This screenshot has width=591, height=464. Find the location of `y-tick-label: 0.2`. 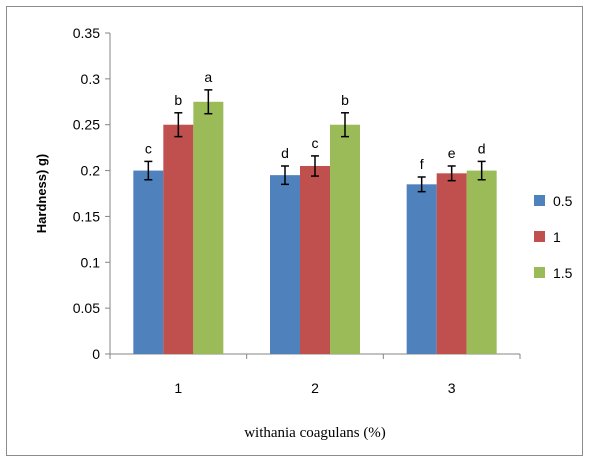

y-tick-label: 0.2 is located at coordinates (91, 171).